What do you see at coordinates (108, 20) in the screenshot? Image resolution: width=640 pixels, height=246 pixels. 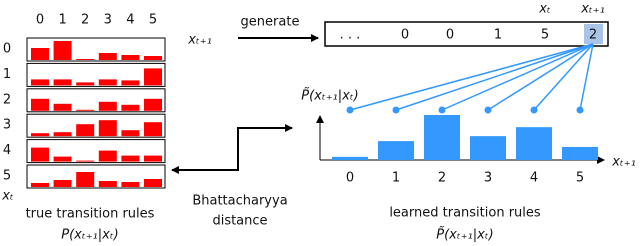 I see `column-label: 3` at bounding box center [108, 20].